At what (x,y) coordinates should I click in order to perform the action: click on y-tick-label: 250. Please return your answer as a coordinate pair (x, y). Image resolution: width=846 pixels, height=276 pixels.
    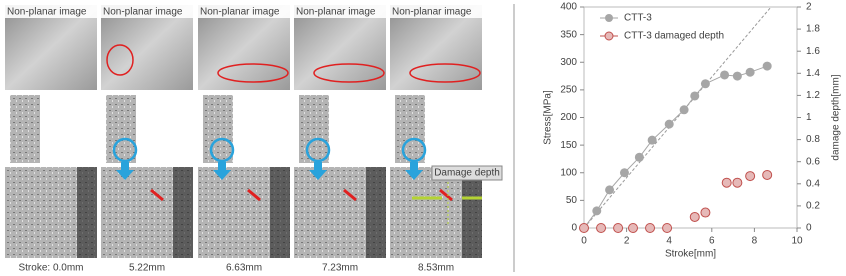
    Looking at the image, I should click on (568, 90).